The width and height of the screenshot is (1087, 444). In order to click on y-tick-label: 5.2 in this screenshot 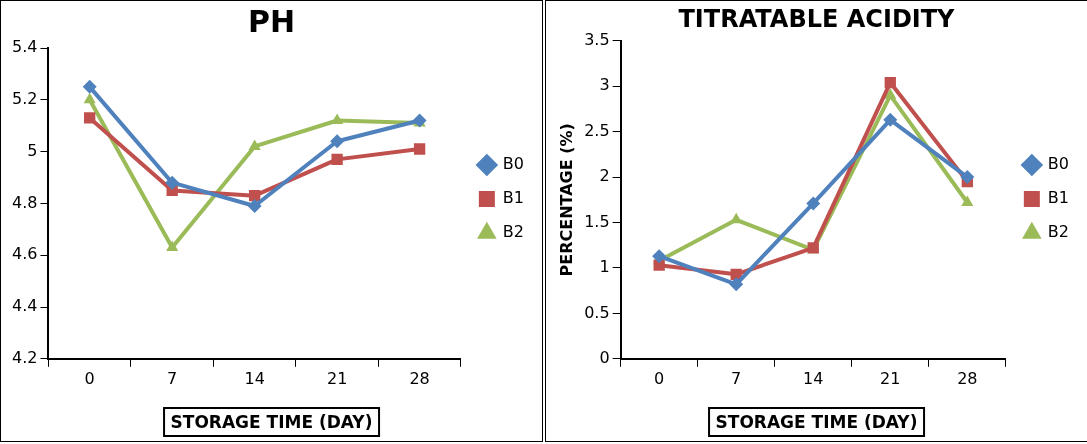, I will do `click(24, 98)`.